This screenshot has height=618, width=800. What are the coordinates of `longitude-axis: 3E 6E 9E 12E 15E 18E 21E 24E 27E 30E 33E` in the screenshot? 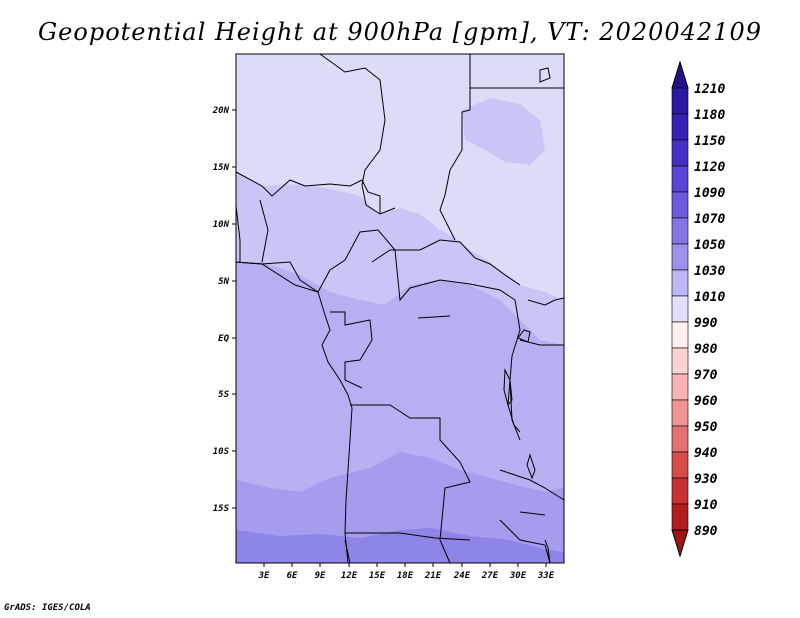 It's located at (406, 572).